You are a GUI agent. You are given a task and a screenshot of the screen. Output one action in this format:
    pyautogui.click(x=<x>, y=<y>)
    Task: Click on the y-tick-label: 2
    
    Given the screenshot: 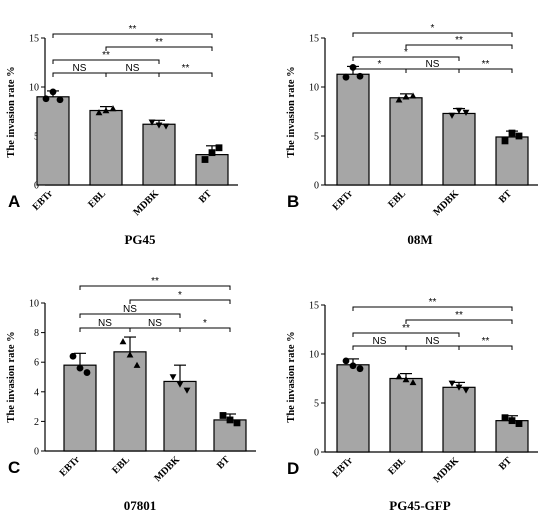 What is the action you would take?
    pyautogui.click(x=36, y=422)
    